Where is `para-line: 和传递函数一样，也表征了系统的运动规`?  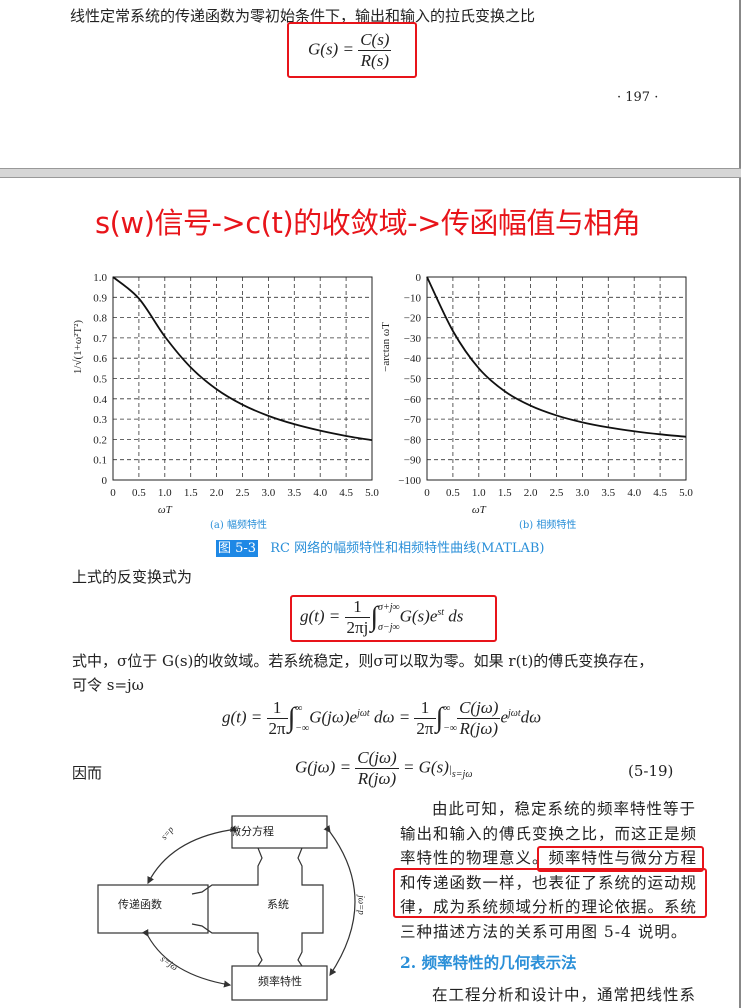
para-line: 和传递函数一样，也表征了系统的运动规 is located at coordinates (549, 882).